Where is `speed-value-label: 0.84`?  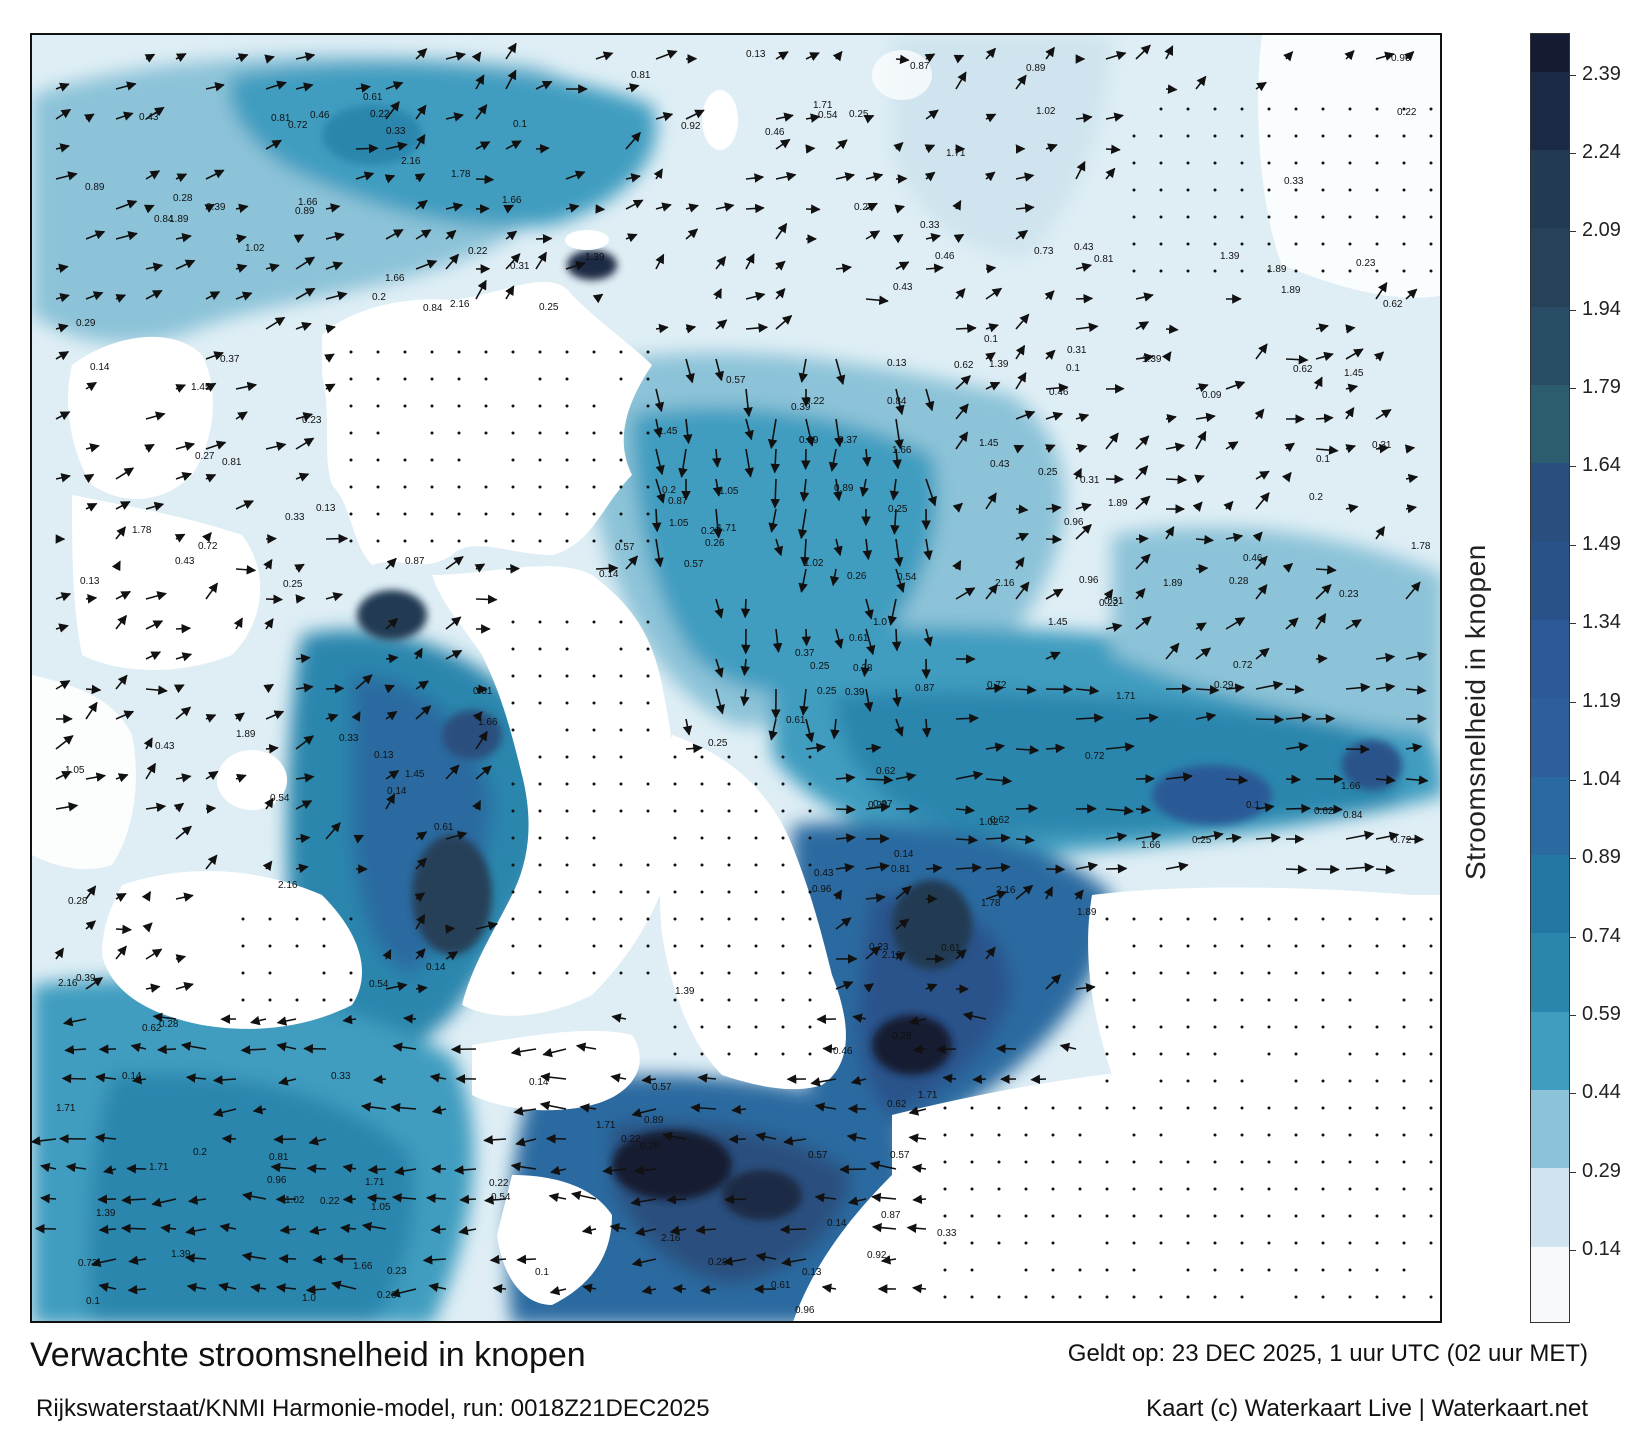
speed-value-label: 0.84 is located at coordinates (164, 219).